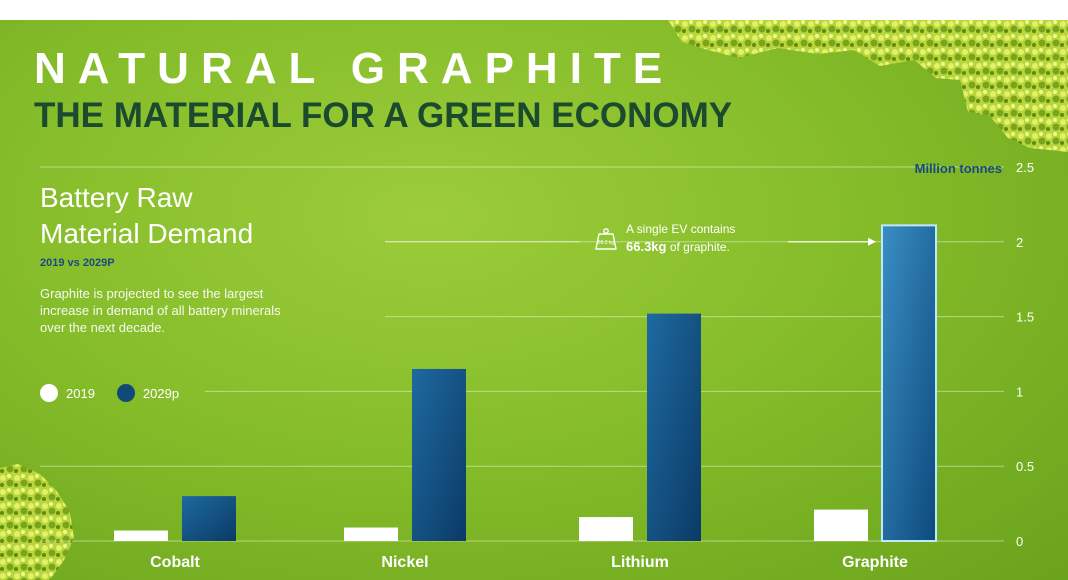 This screenshot has width=1068, height=580. What do you see at coordinates (209, 518) in the screenshot?
I see `bar-2029p-cobalt` at bounding box center [209, 518].